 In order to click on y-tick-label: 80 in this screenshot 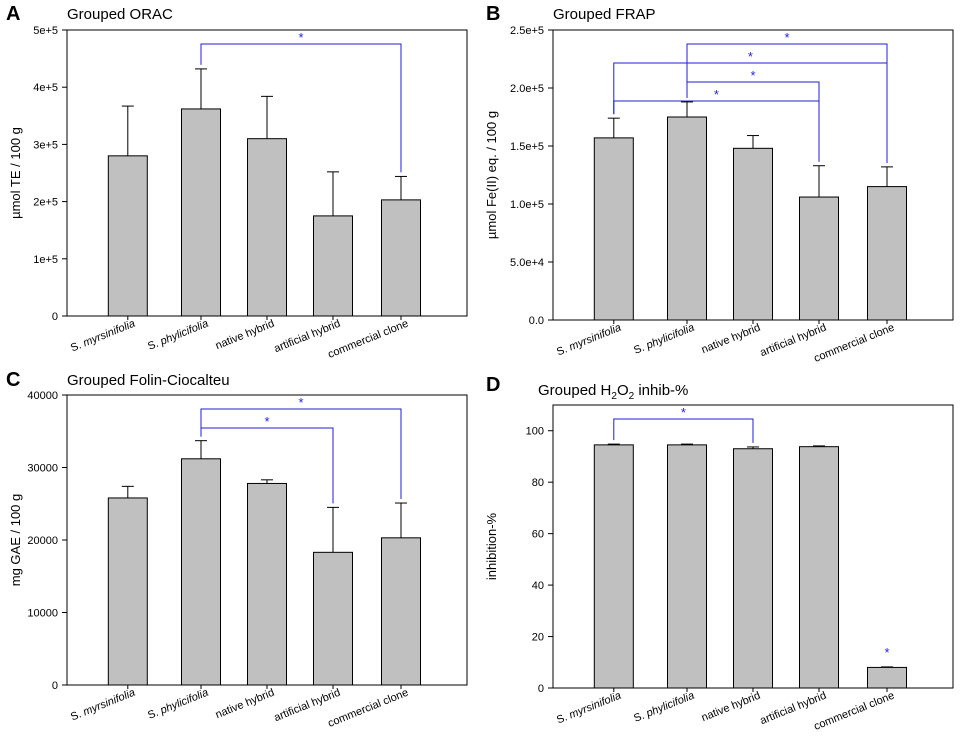, I will do `click(538, 483)`.